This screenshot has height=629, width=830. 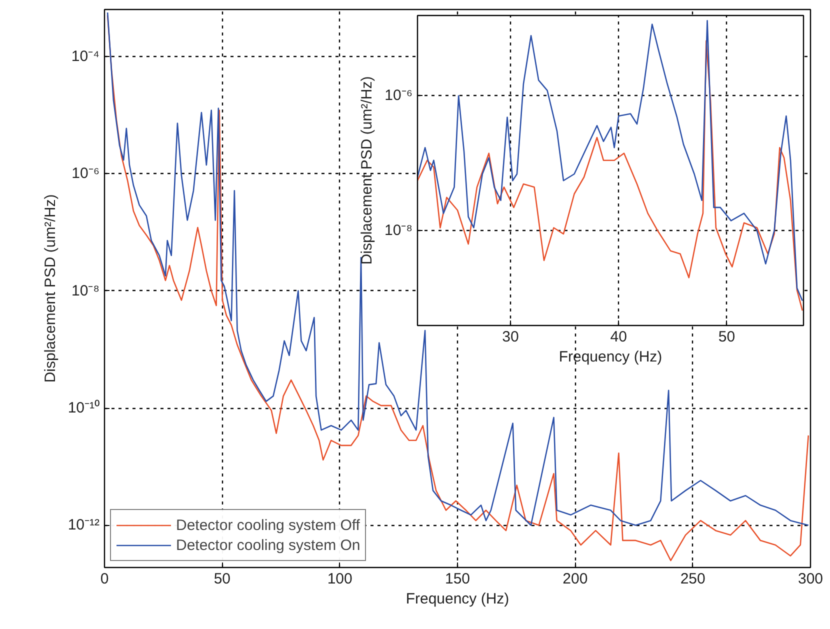 I want to click on y-tick-label: 10⁻⁴, so click(x=85, y=56).